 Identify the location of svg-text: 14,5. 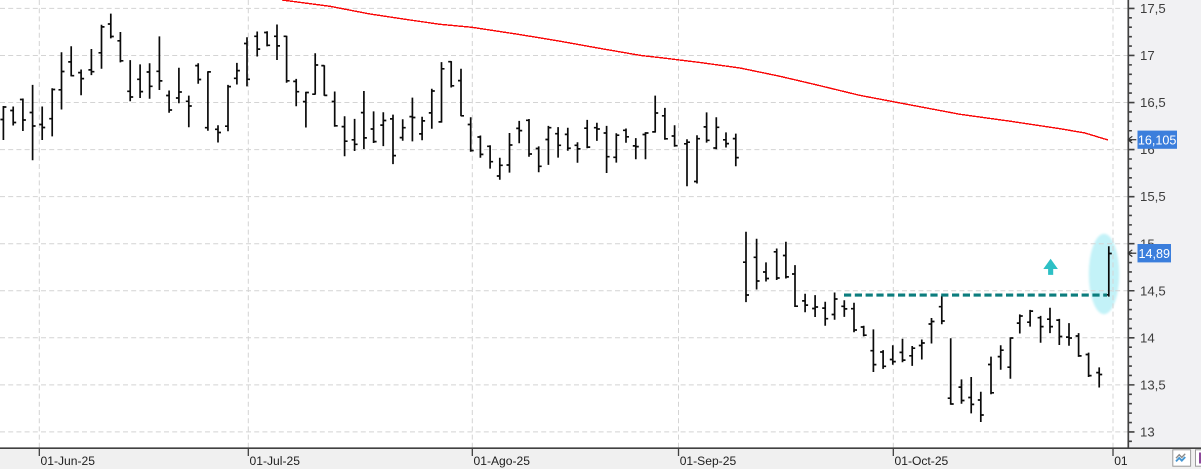
(1153, 290).